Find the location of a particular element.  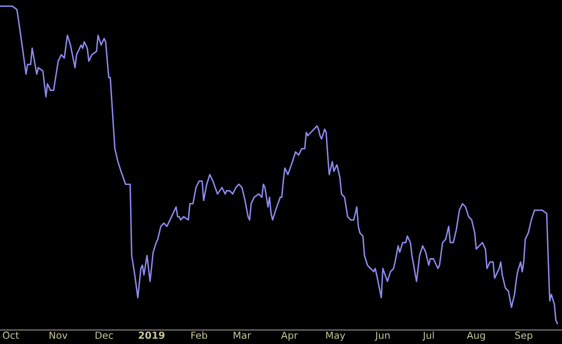

x-tick-label: Sep is located at coordinates (523, 336).